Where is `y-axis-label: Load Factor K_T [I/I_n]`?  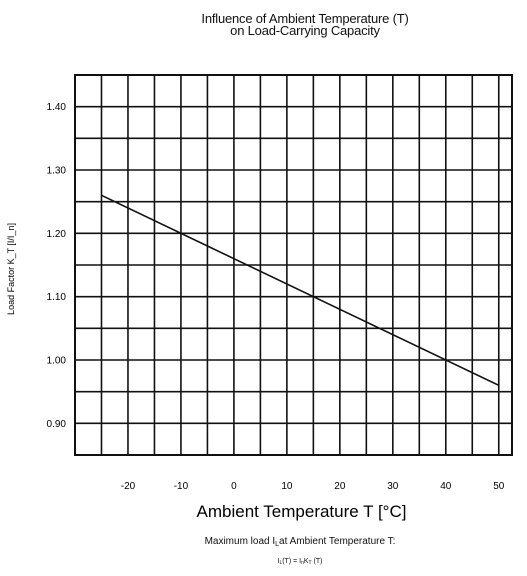
y-axis-label: Load Factor K_T [I/I_n] is located at coordinates (11, 269).